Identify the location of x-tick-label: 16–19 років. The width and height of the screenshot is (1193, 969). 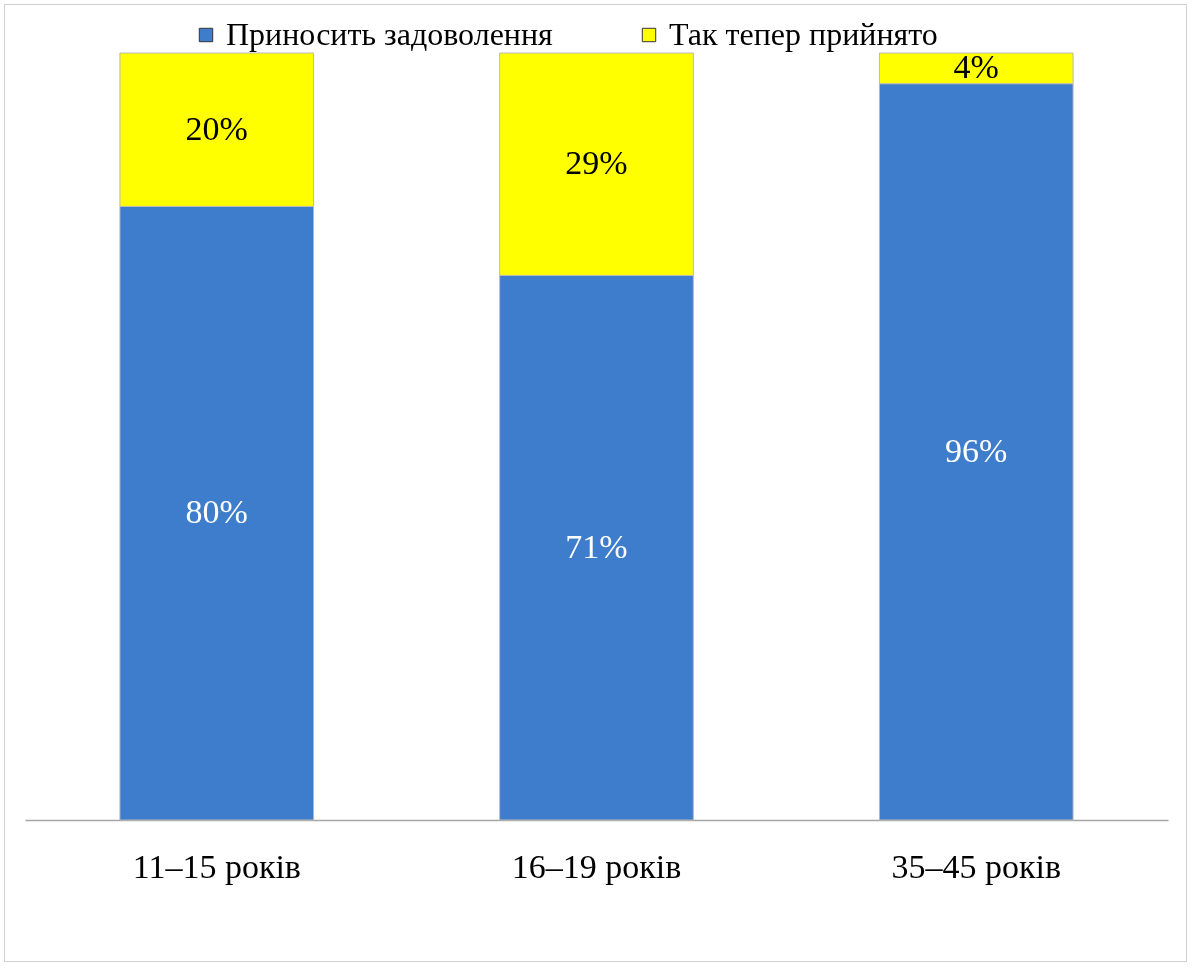
(596, 866).